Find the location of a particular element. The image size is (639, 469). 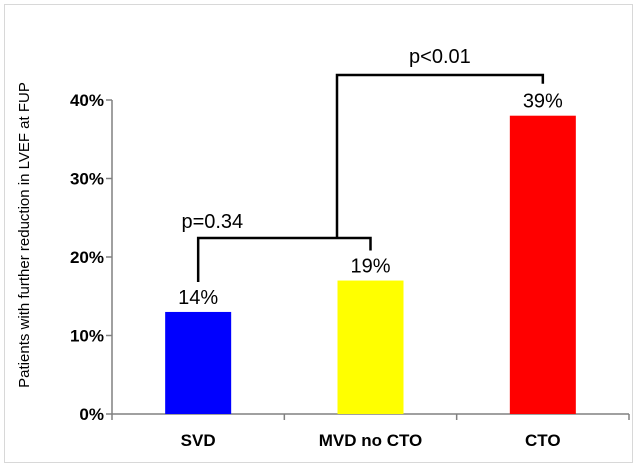

p-value-label: p=0.34 is located at coordinates (212, 222).